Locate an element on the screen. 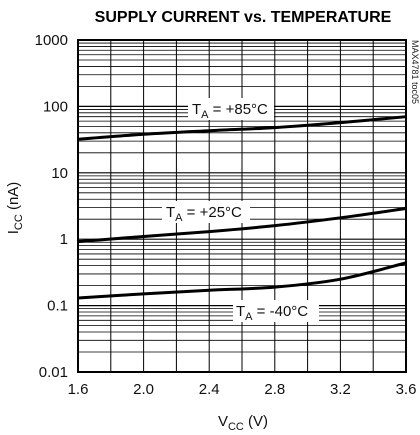 Image resolution: width=420 pixels, height=435 pixels. svg-text: TA = +25°C is located at coordinates (204, 214).